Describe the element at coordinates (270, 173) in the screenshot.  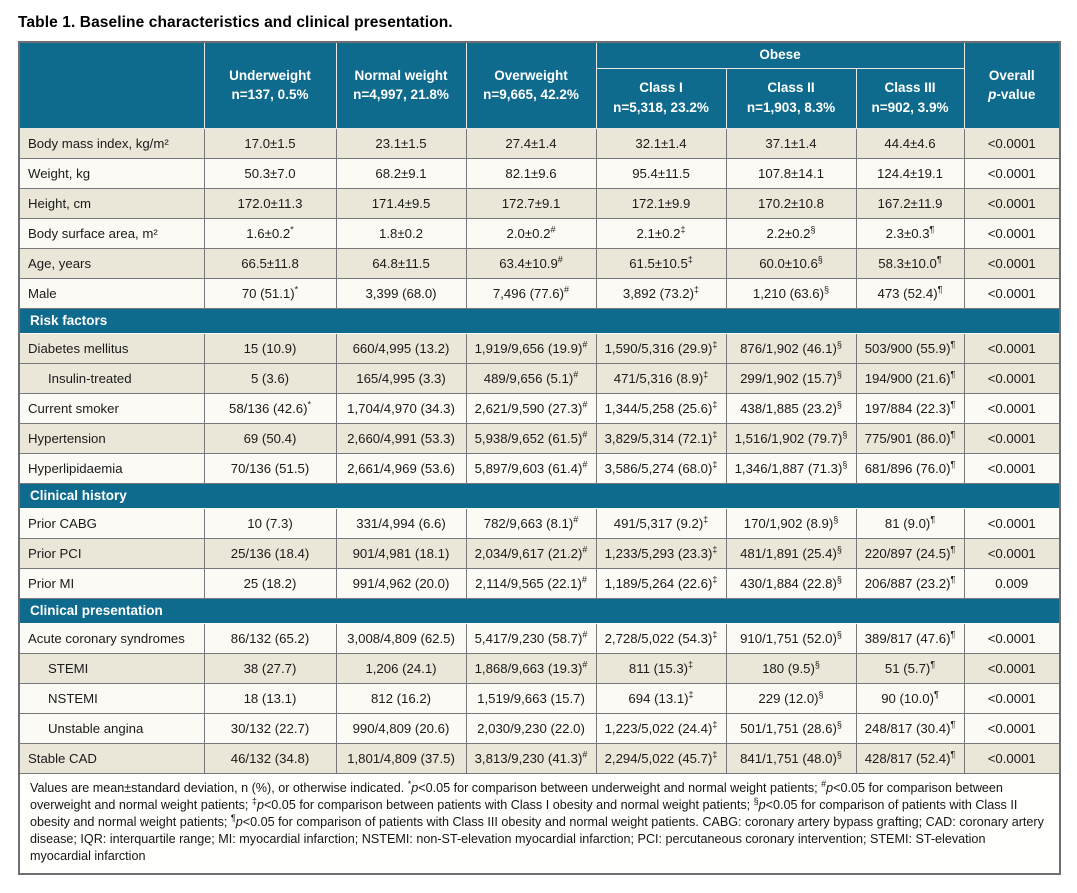
I see `cell: 50.3±7.0` at that location.